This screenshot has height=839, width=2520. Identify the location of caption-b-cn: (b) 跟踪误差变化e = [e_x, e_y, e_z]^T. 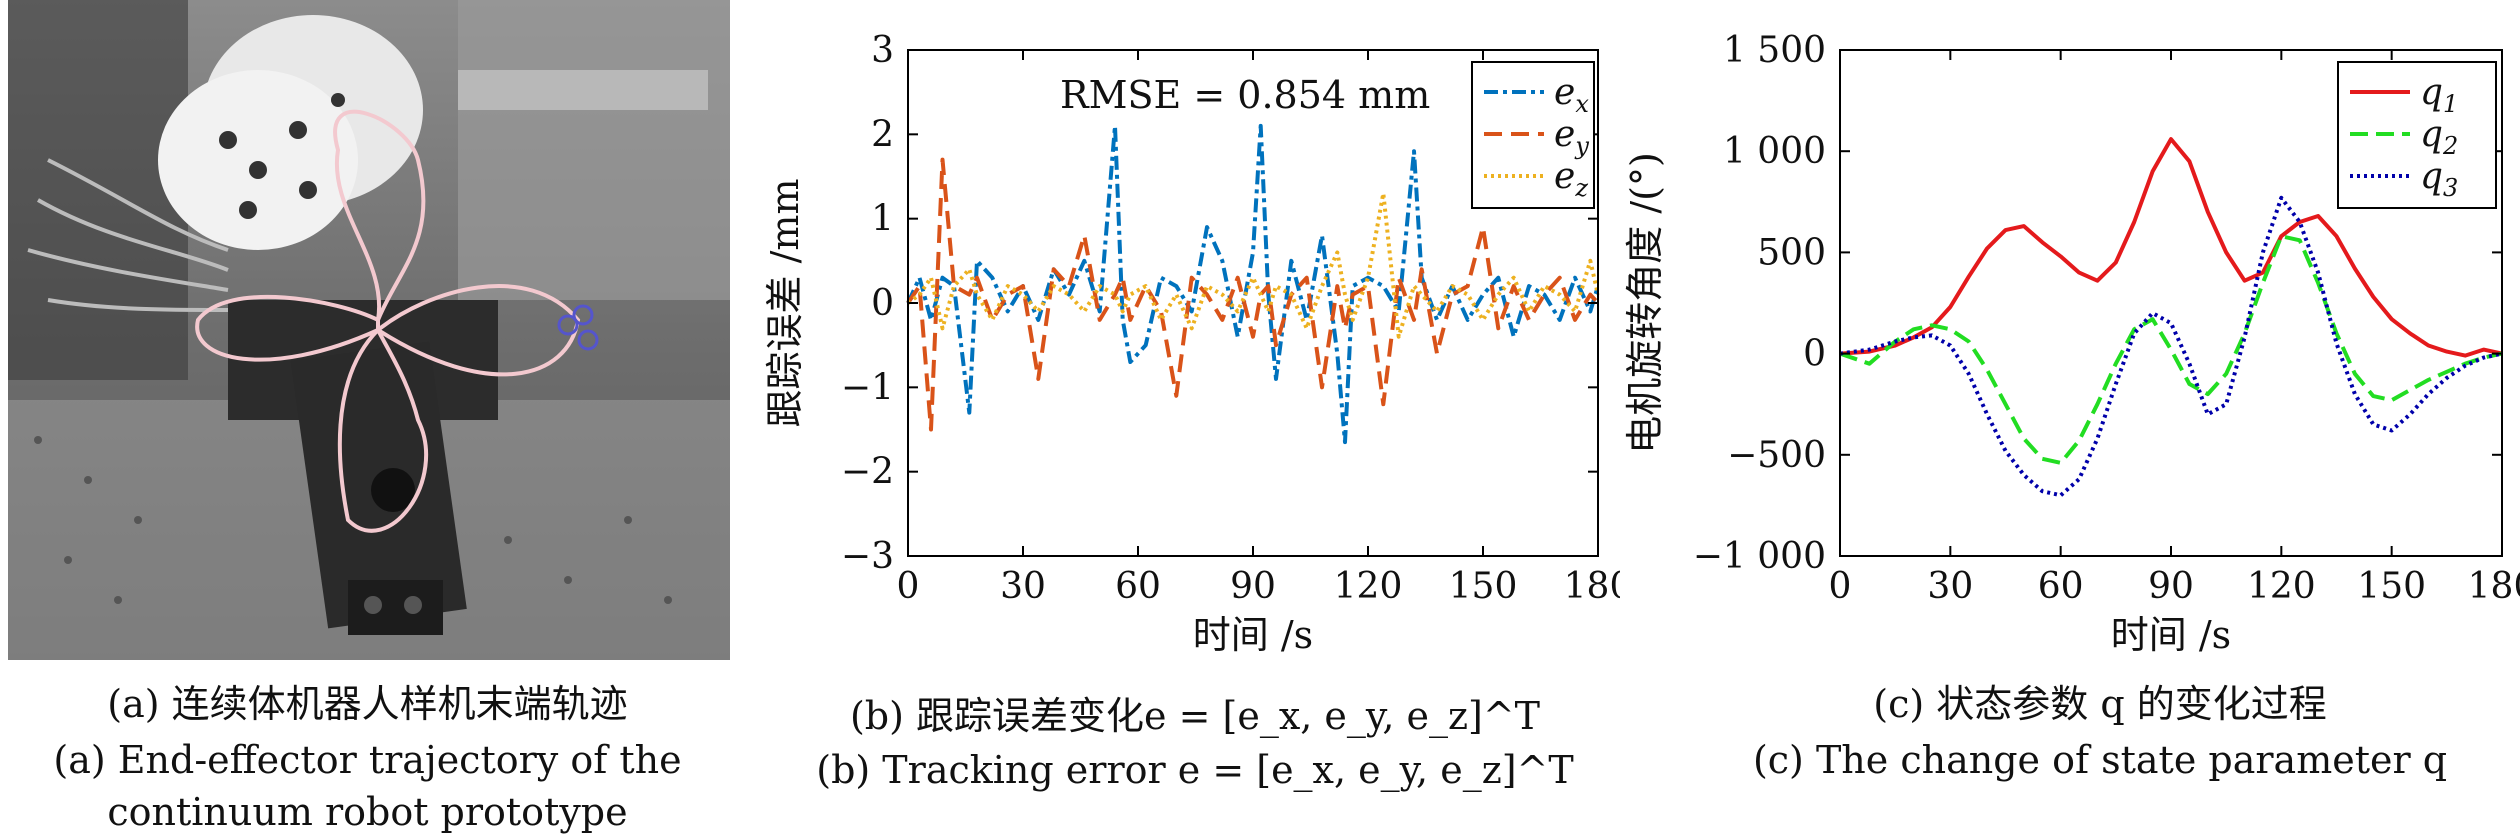
(1195, 716).